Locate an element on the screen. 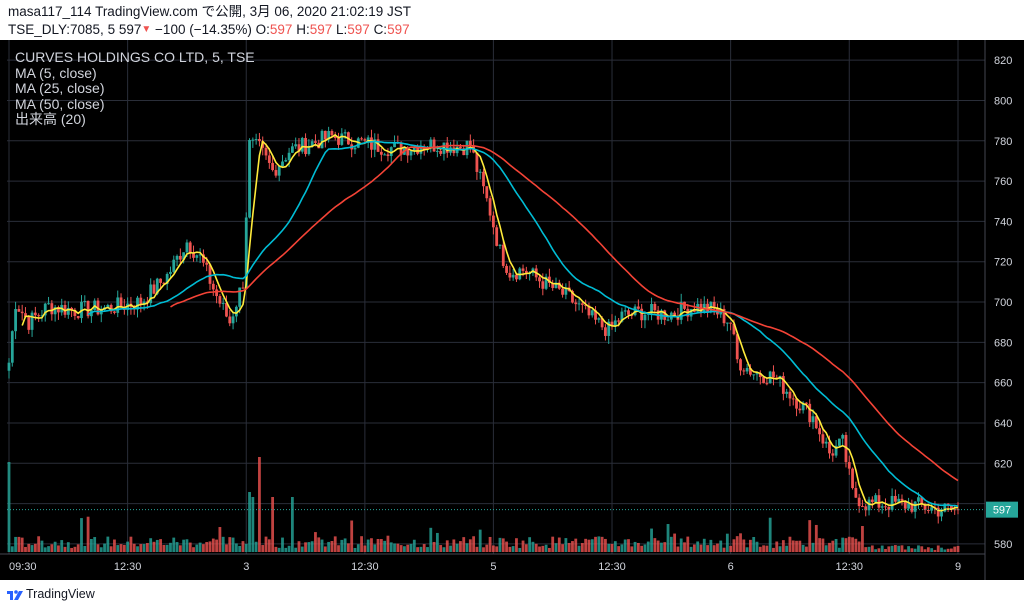 This screenshot has width=1024, height=609. legend-ma50: MA (50, close) is located at coordinates (60, 103).